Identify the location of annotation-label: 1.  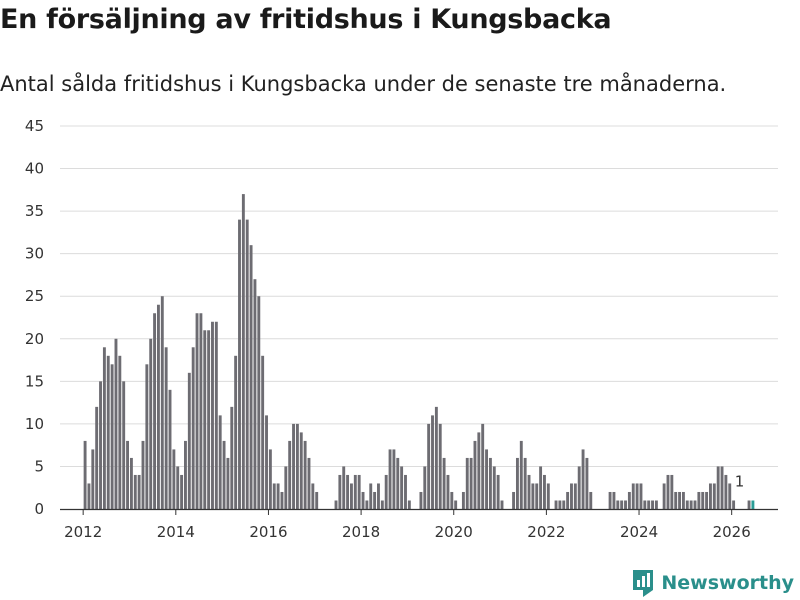
(740, 481).